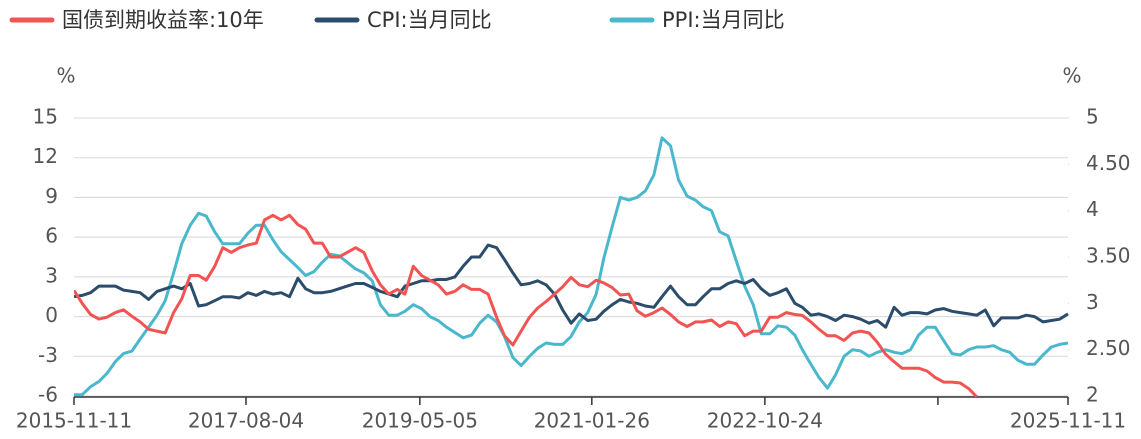  Describe the element at coordinates (51, 275) in the screenshot. I see `y-tick-label: 3` at that location.